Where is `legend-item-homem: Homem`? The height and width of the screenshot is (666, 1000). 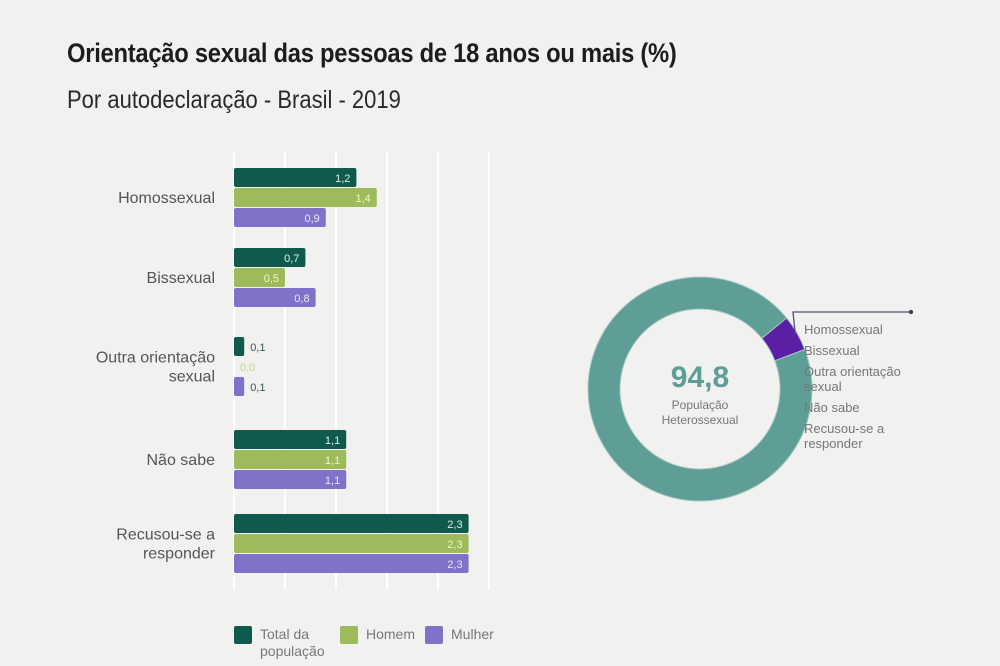 legend-item-homem: Homem is located at coordinates (377, 643).